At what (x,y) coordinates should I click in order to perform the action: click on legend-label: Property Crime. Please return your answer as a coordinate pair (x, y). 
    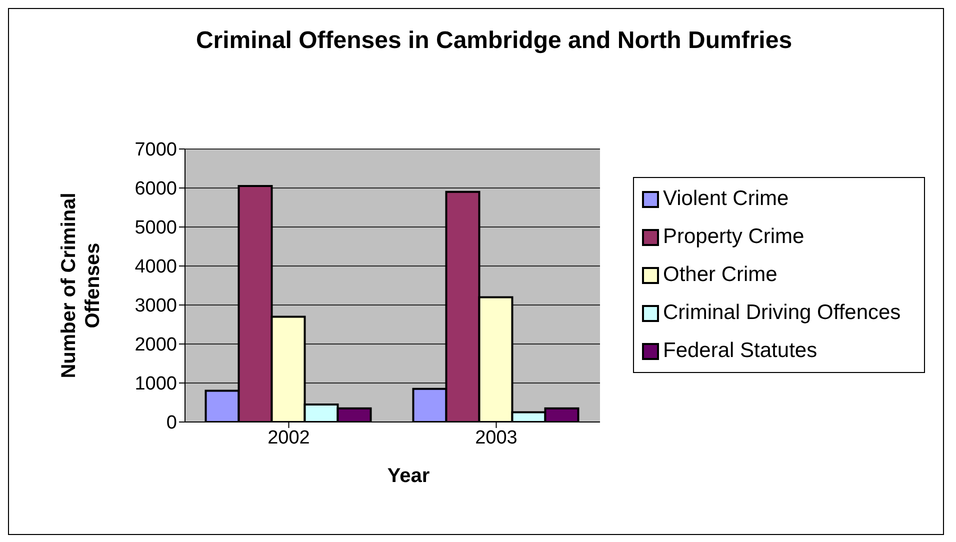
    Looking at the image, I should click on (733, 237).